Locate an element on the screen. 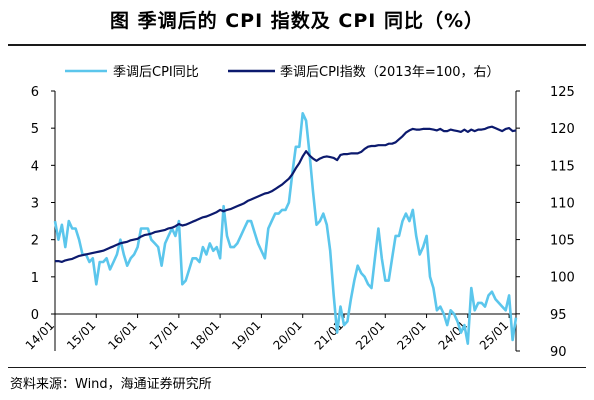  left-tick-label: 6 is located at coordinates (35, 92).